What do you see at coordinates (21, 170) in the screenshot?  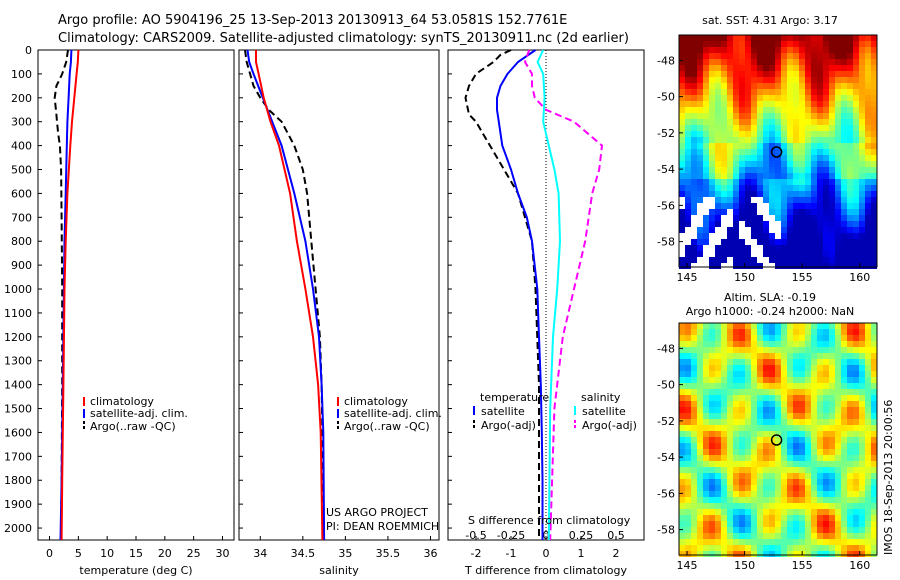 I see `depth-tick-label: 500` at bounding box center [21, 170].